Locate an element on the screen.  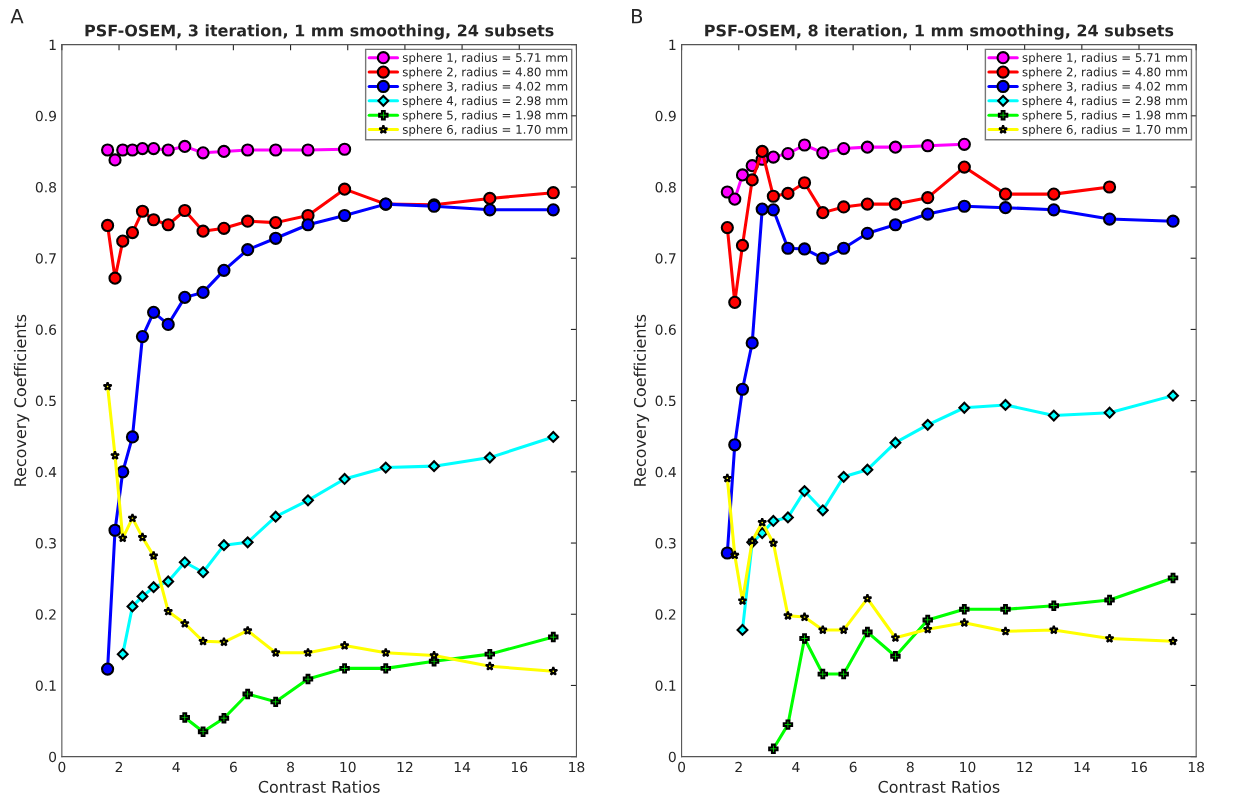
chart-title: PSF-OSEM, 3 iteration, 1 mm smoothing, 24 subsets is located at coordinates (319, 32).